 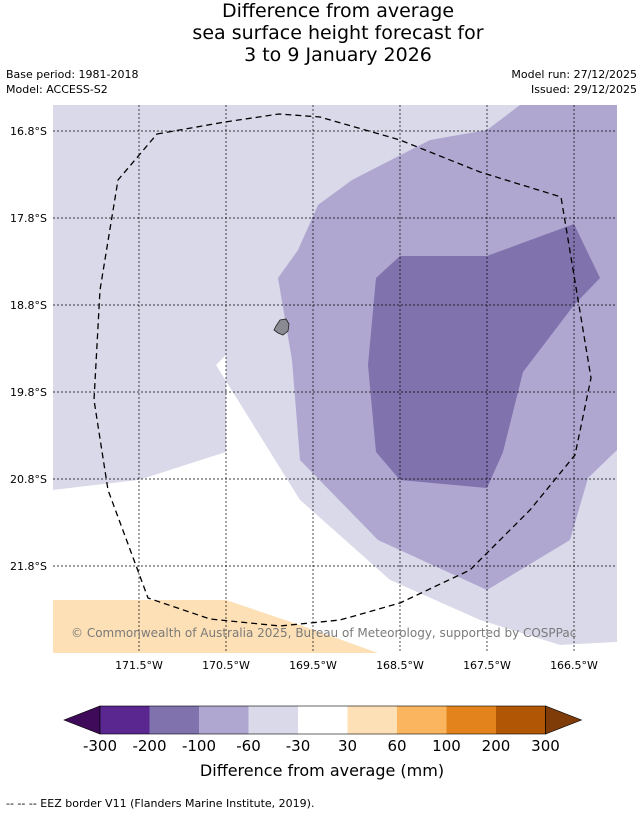 What do you see at coordinates (545, 746) in the screenshot?
I see `legend-tick-label: 300` at bounding box center [545, 746].